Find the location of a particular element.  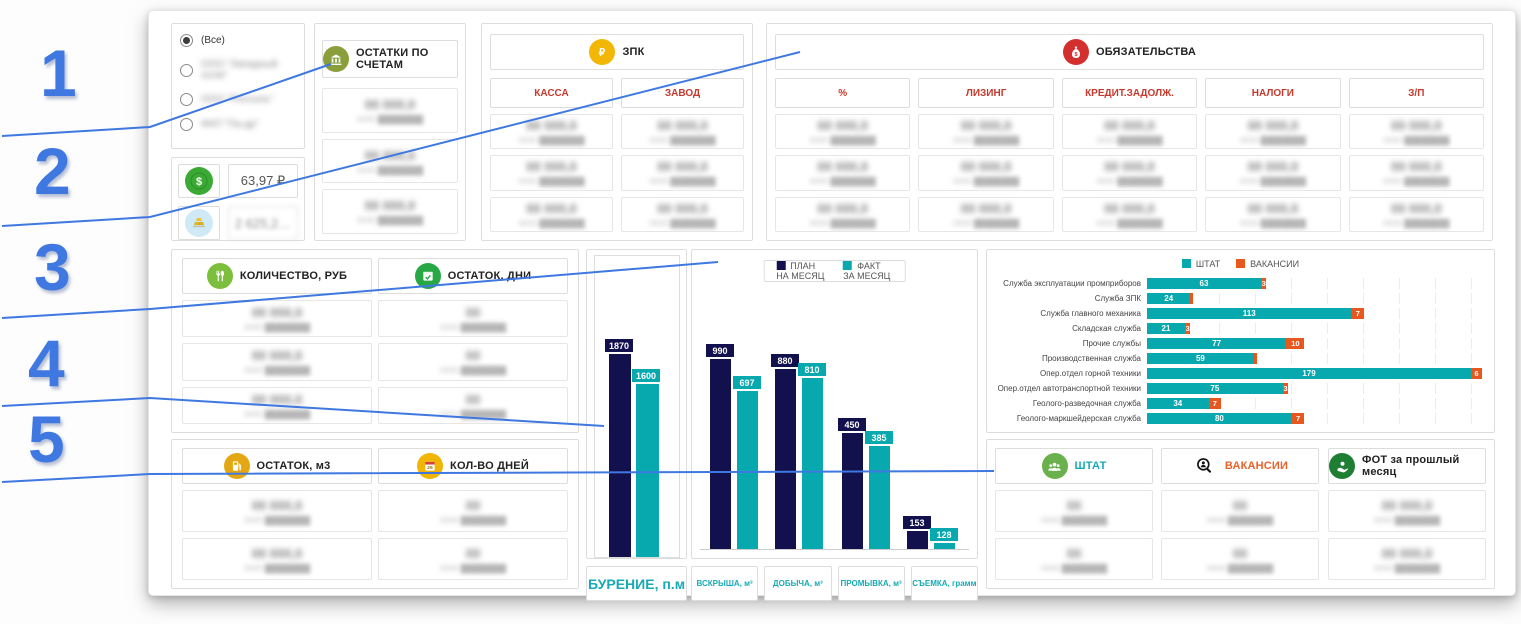

staff-row: Опер.отдел автотранспортной техники 75 3 is located at coordinates (1238, 388).